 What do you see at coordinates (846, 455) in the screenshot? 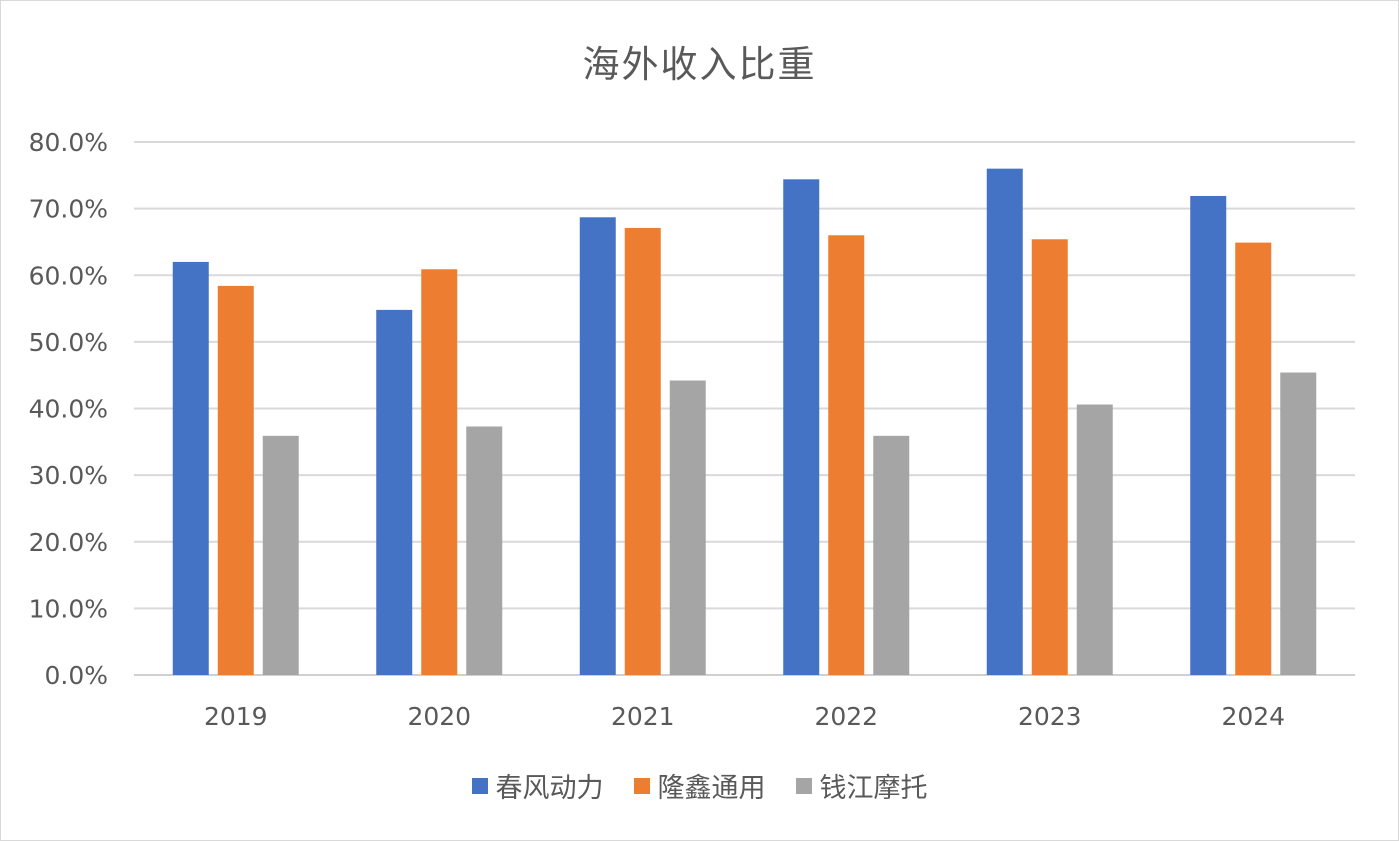
I see `bar-series-2-2022` at bounding box center [846, 455].